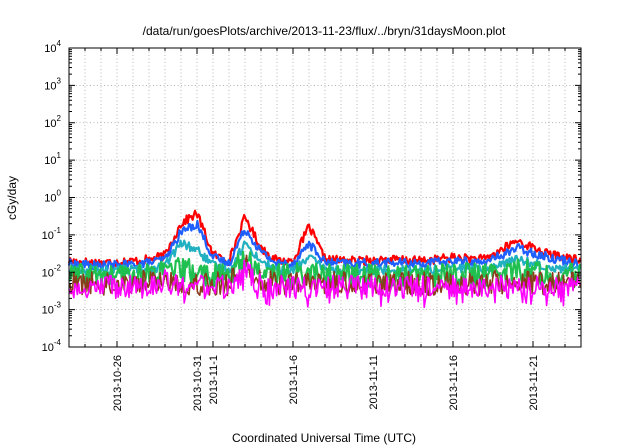 The height and width of the screenshot is (448, 640). Describe the element at coordinates (454, 382) in the screenshot. I see `x-tick-label: 2013-11-16` at that location.